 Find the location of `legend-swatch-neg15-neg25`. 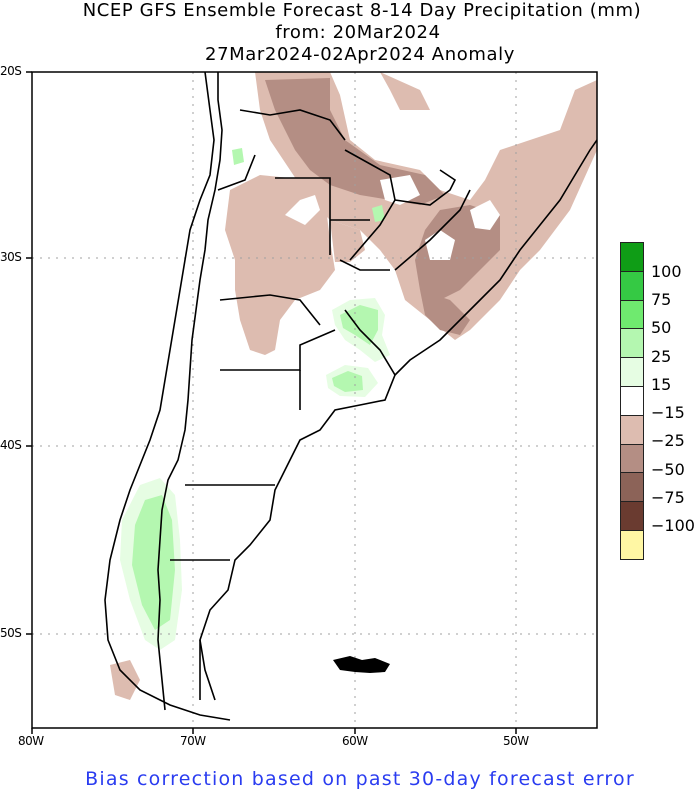

legend-swatch-neg15-neg25 is located at coordinates (632, 430).